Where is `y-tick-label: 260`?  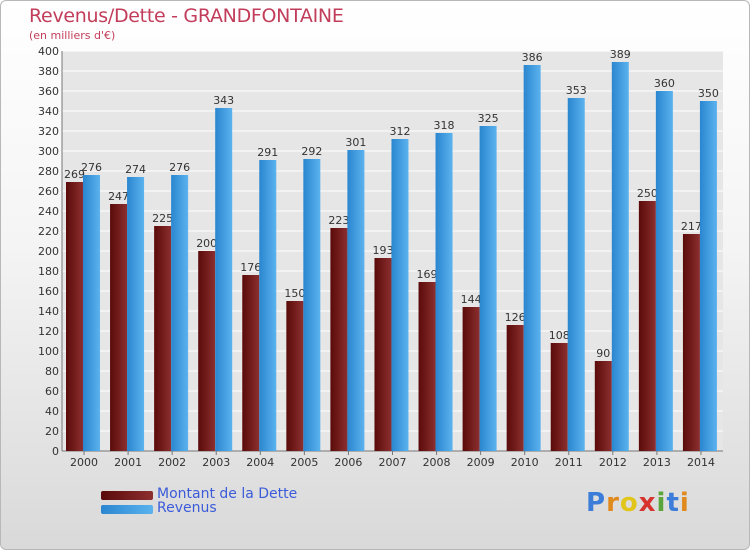
y-tick-label: 260 is located at coordinates (48, 191).